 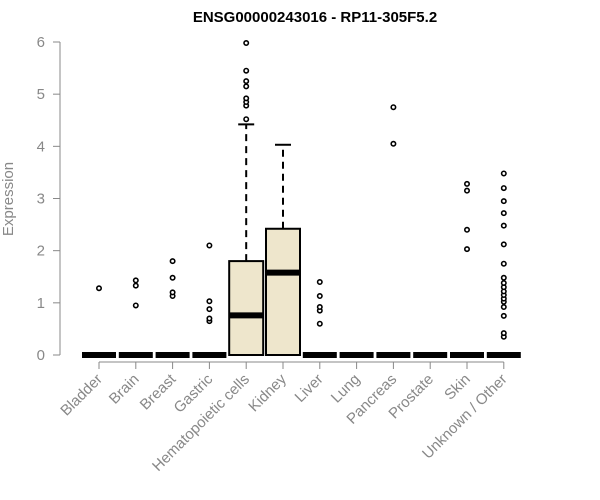 I want to click on y-tick-label: 5, so click(x=41, y=94).